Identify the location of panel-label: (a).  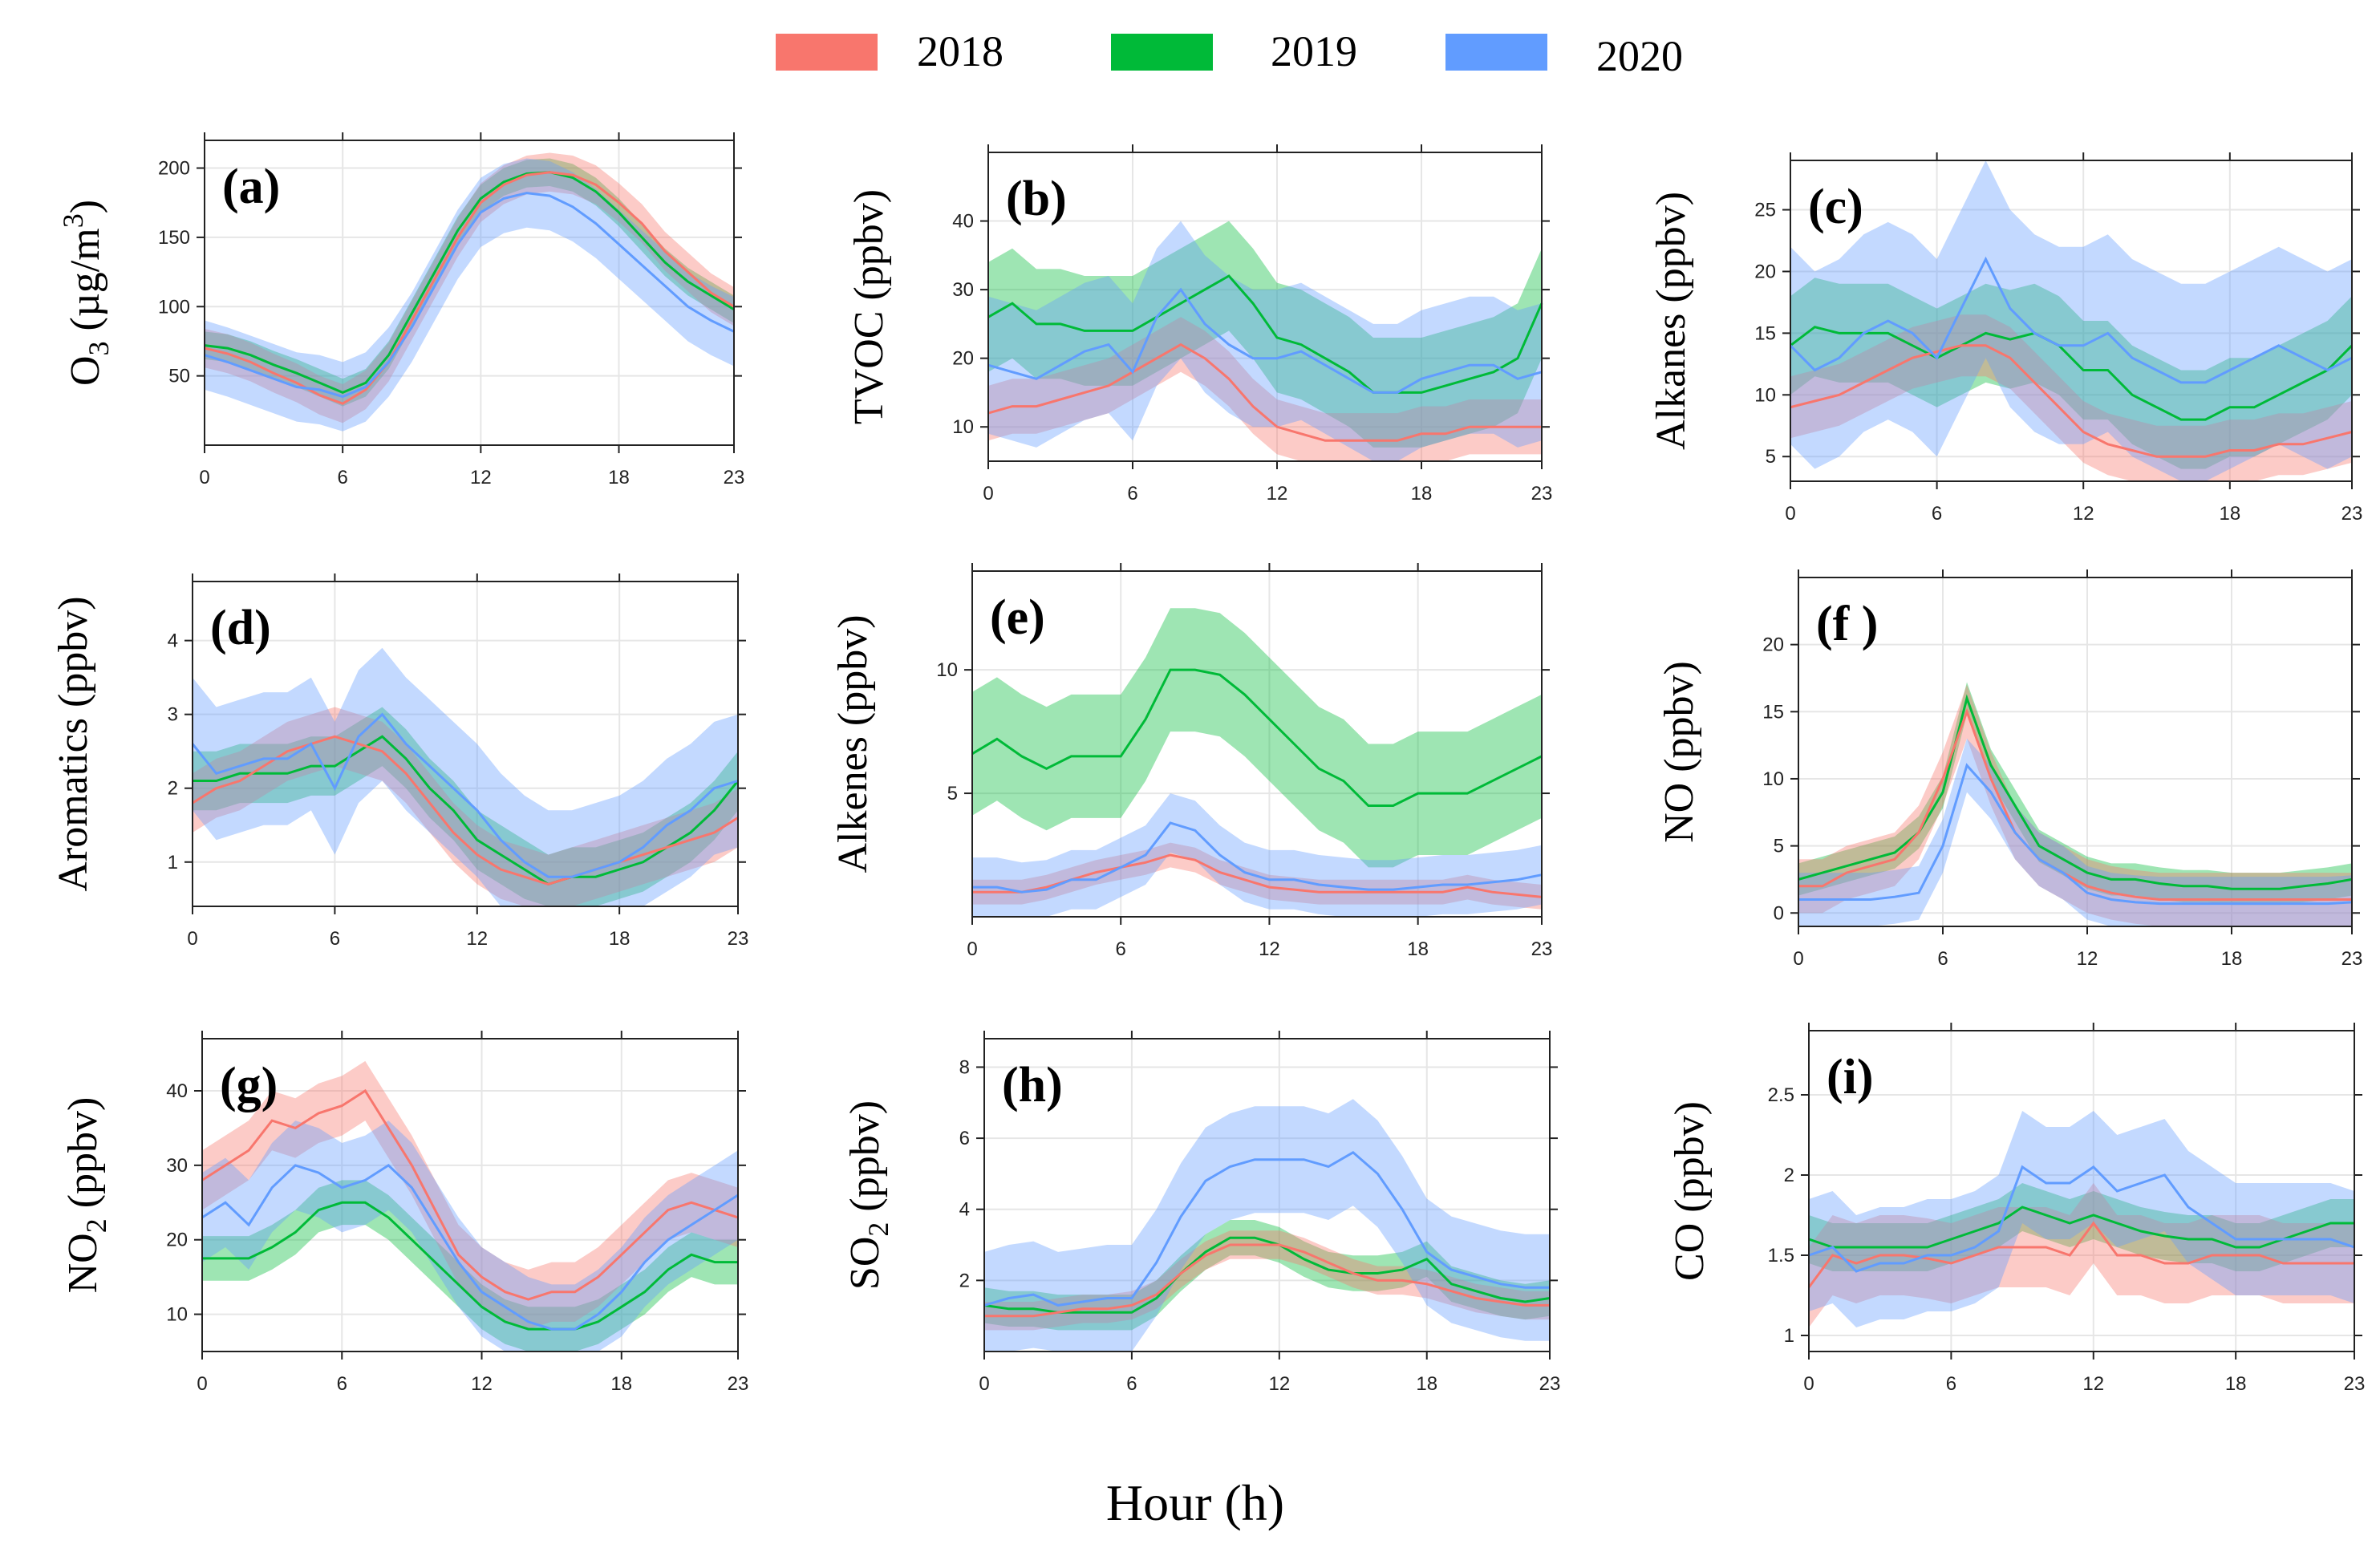
(251, 187).